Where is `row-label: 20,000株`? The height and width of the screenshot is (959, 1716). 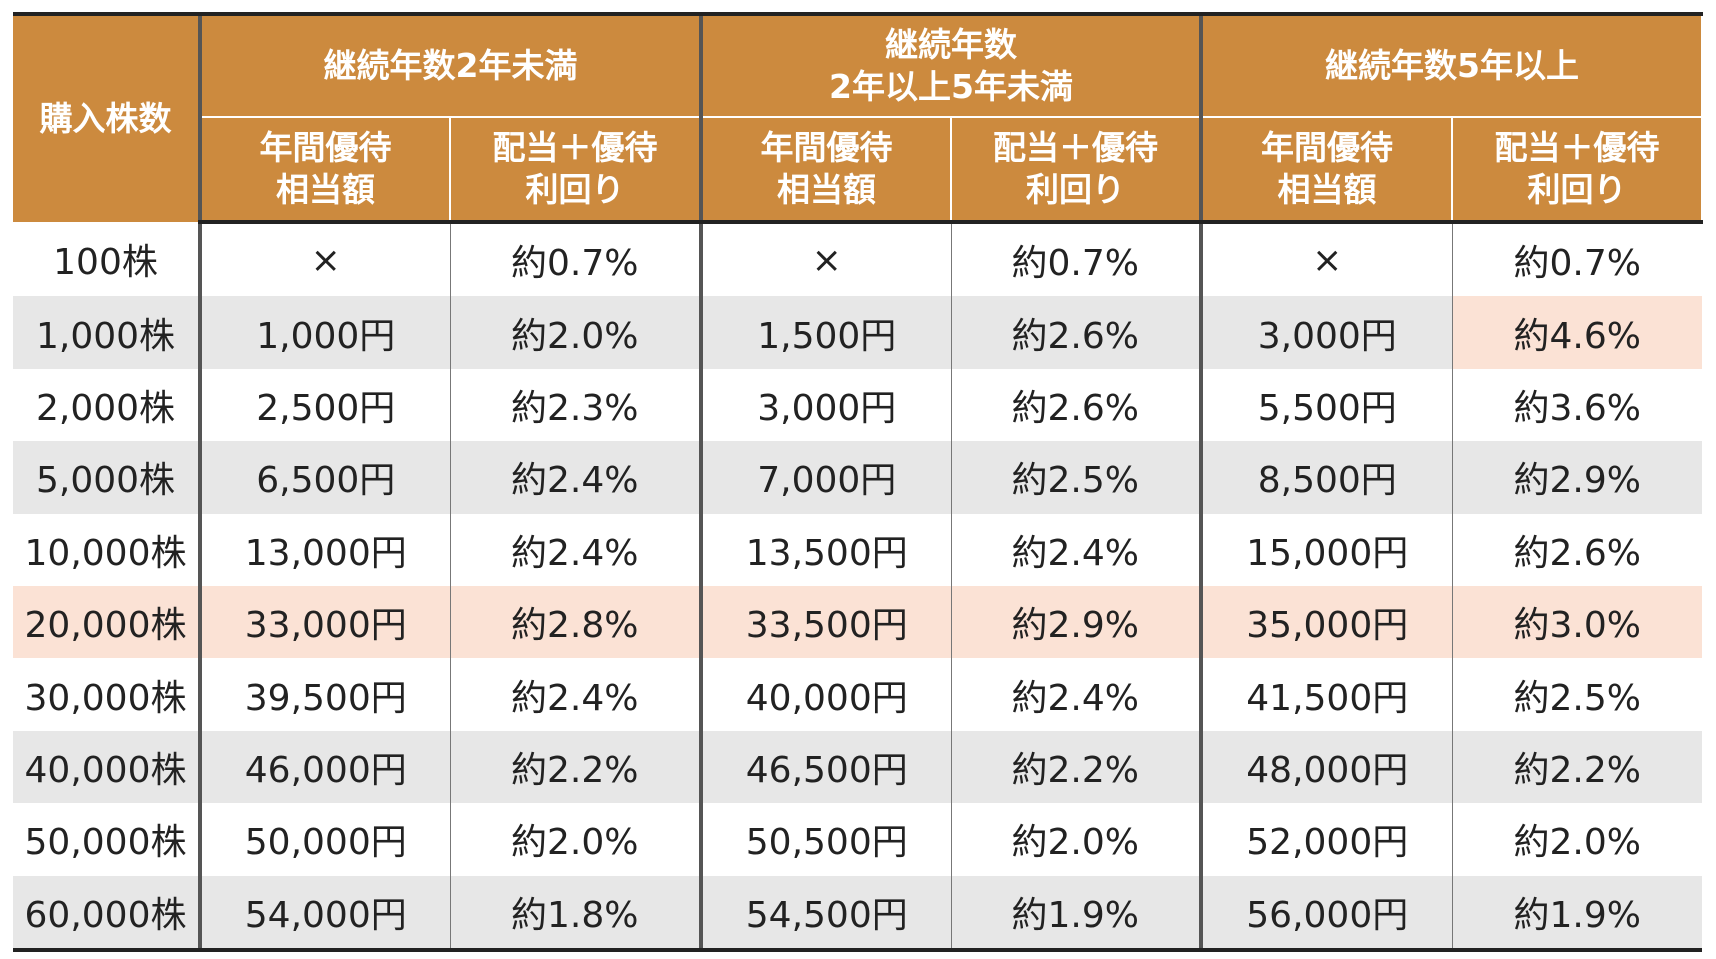
row-label: 20,000株 is located at coordinates (106, 622).